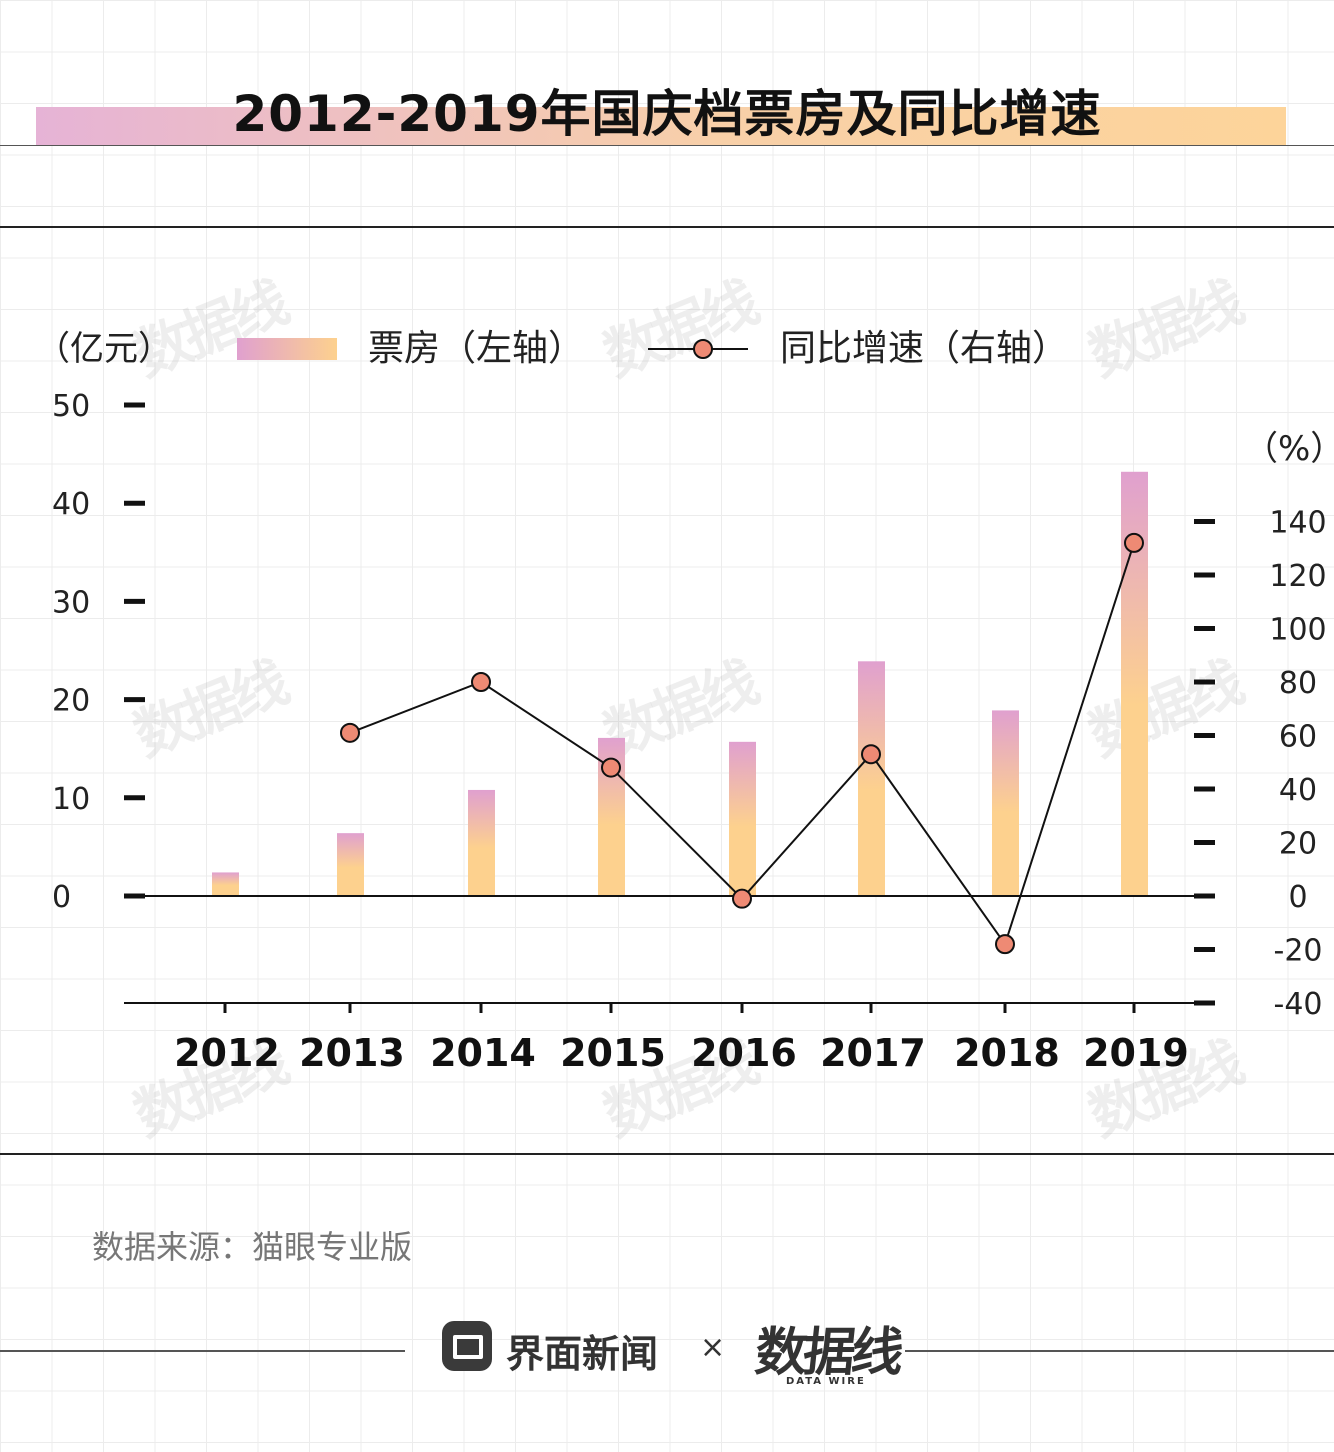 The image size is (1334, 1452). What do you see at coordinates (483, 1053) in the screenshot?
I see `x-axis-tick-label: 2014` at bounding box center [483, 1053].